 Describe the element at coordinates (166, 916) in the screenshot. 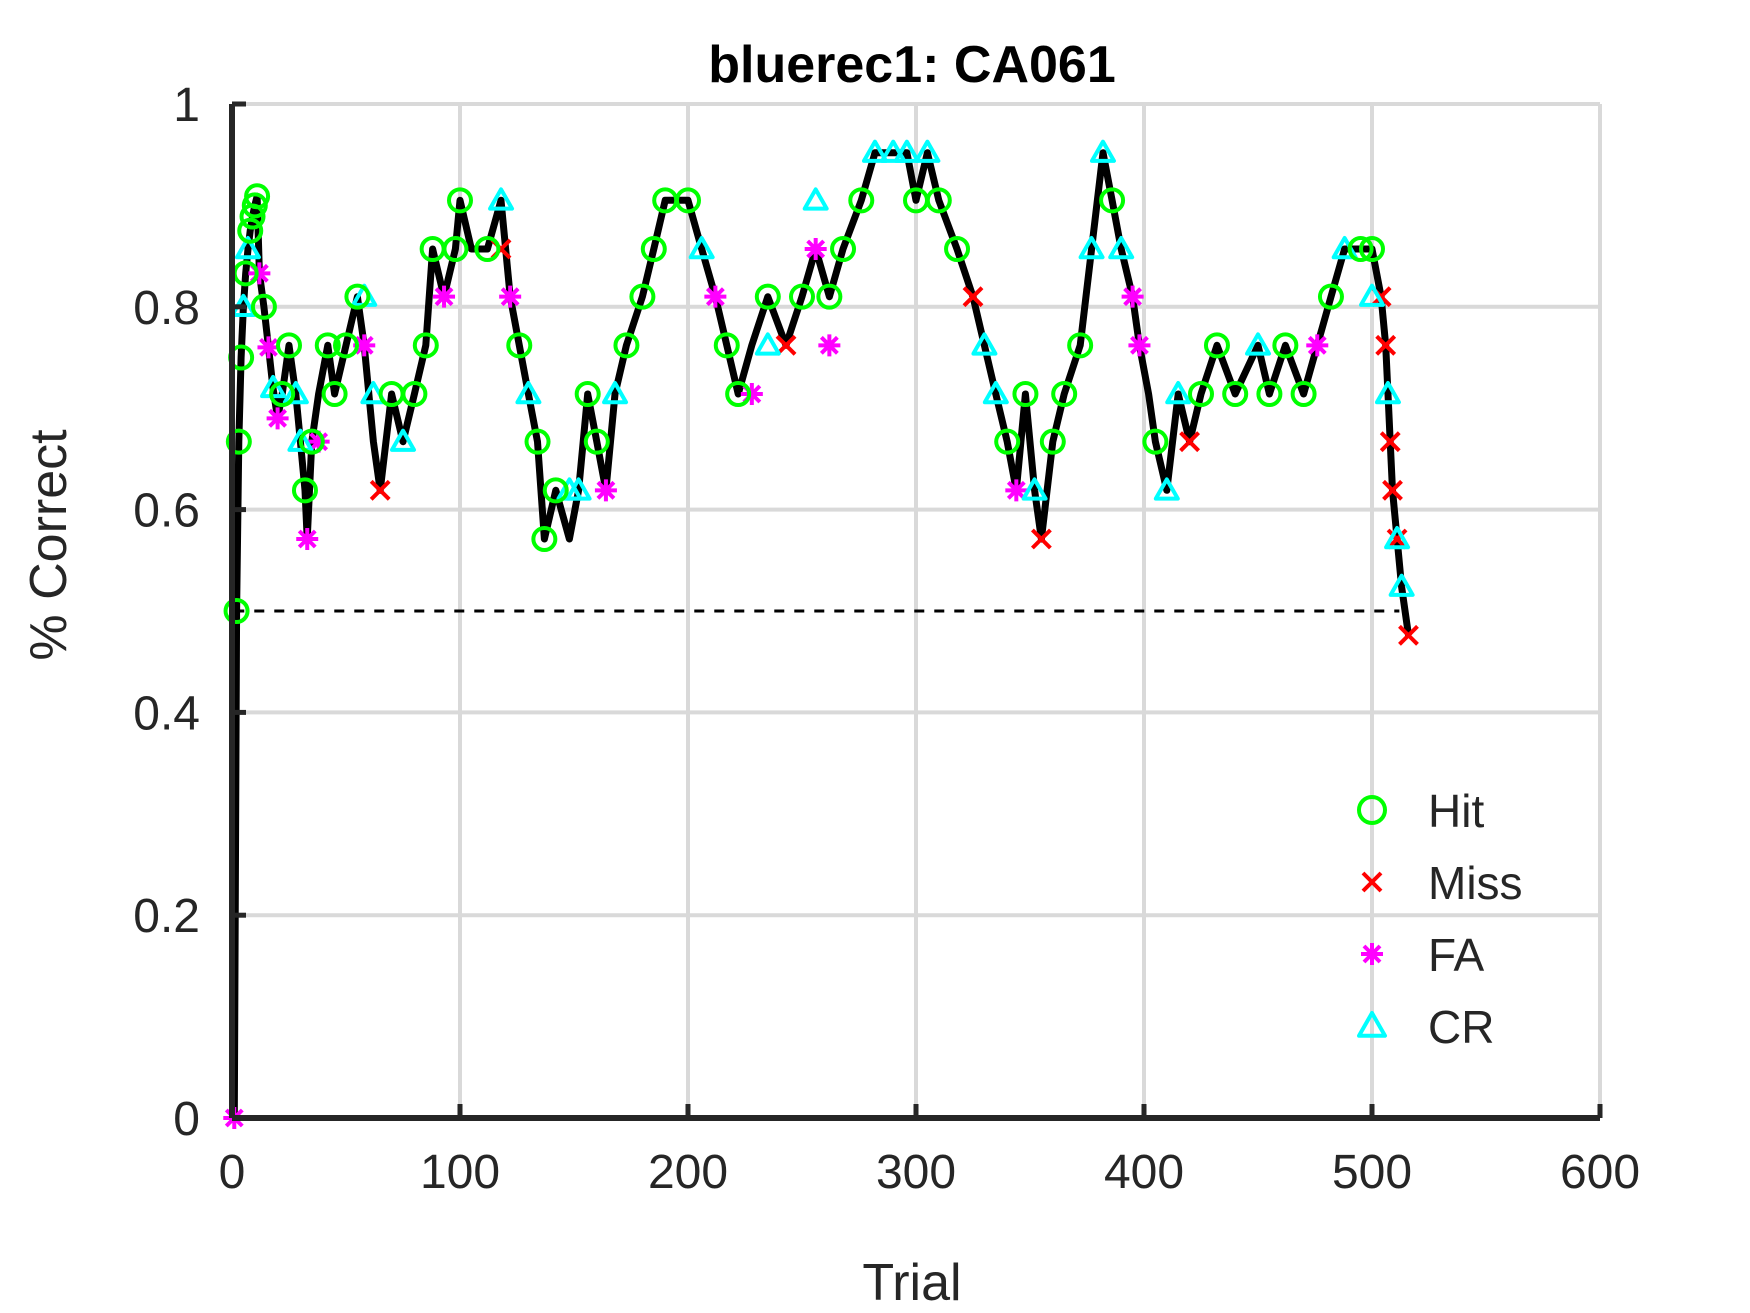

I see `y-tick-label: 0.2` at that location.